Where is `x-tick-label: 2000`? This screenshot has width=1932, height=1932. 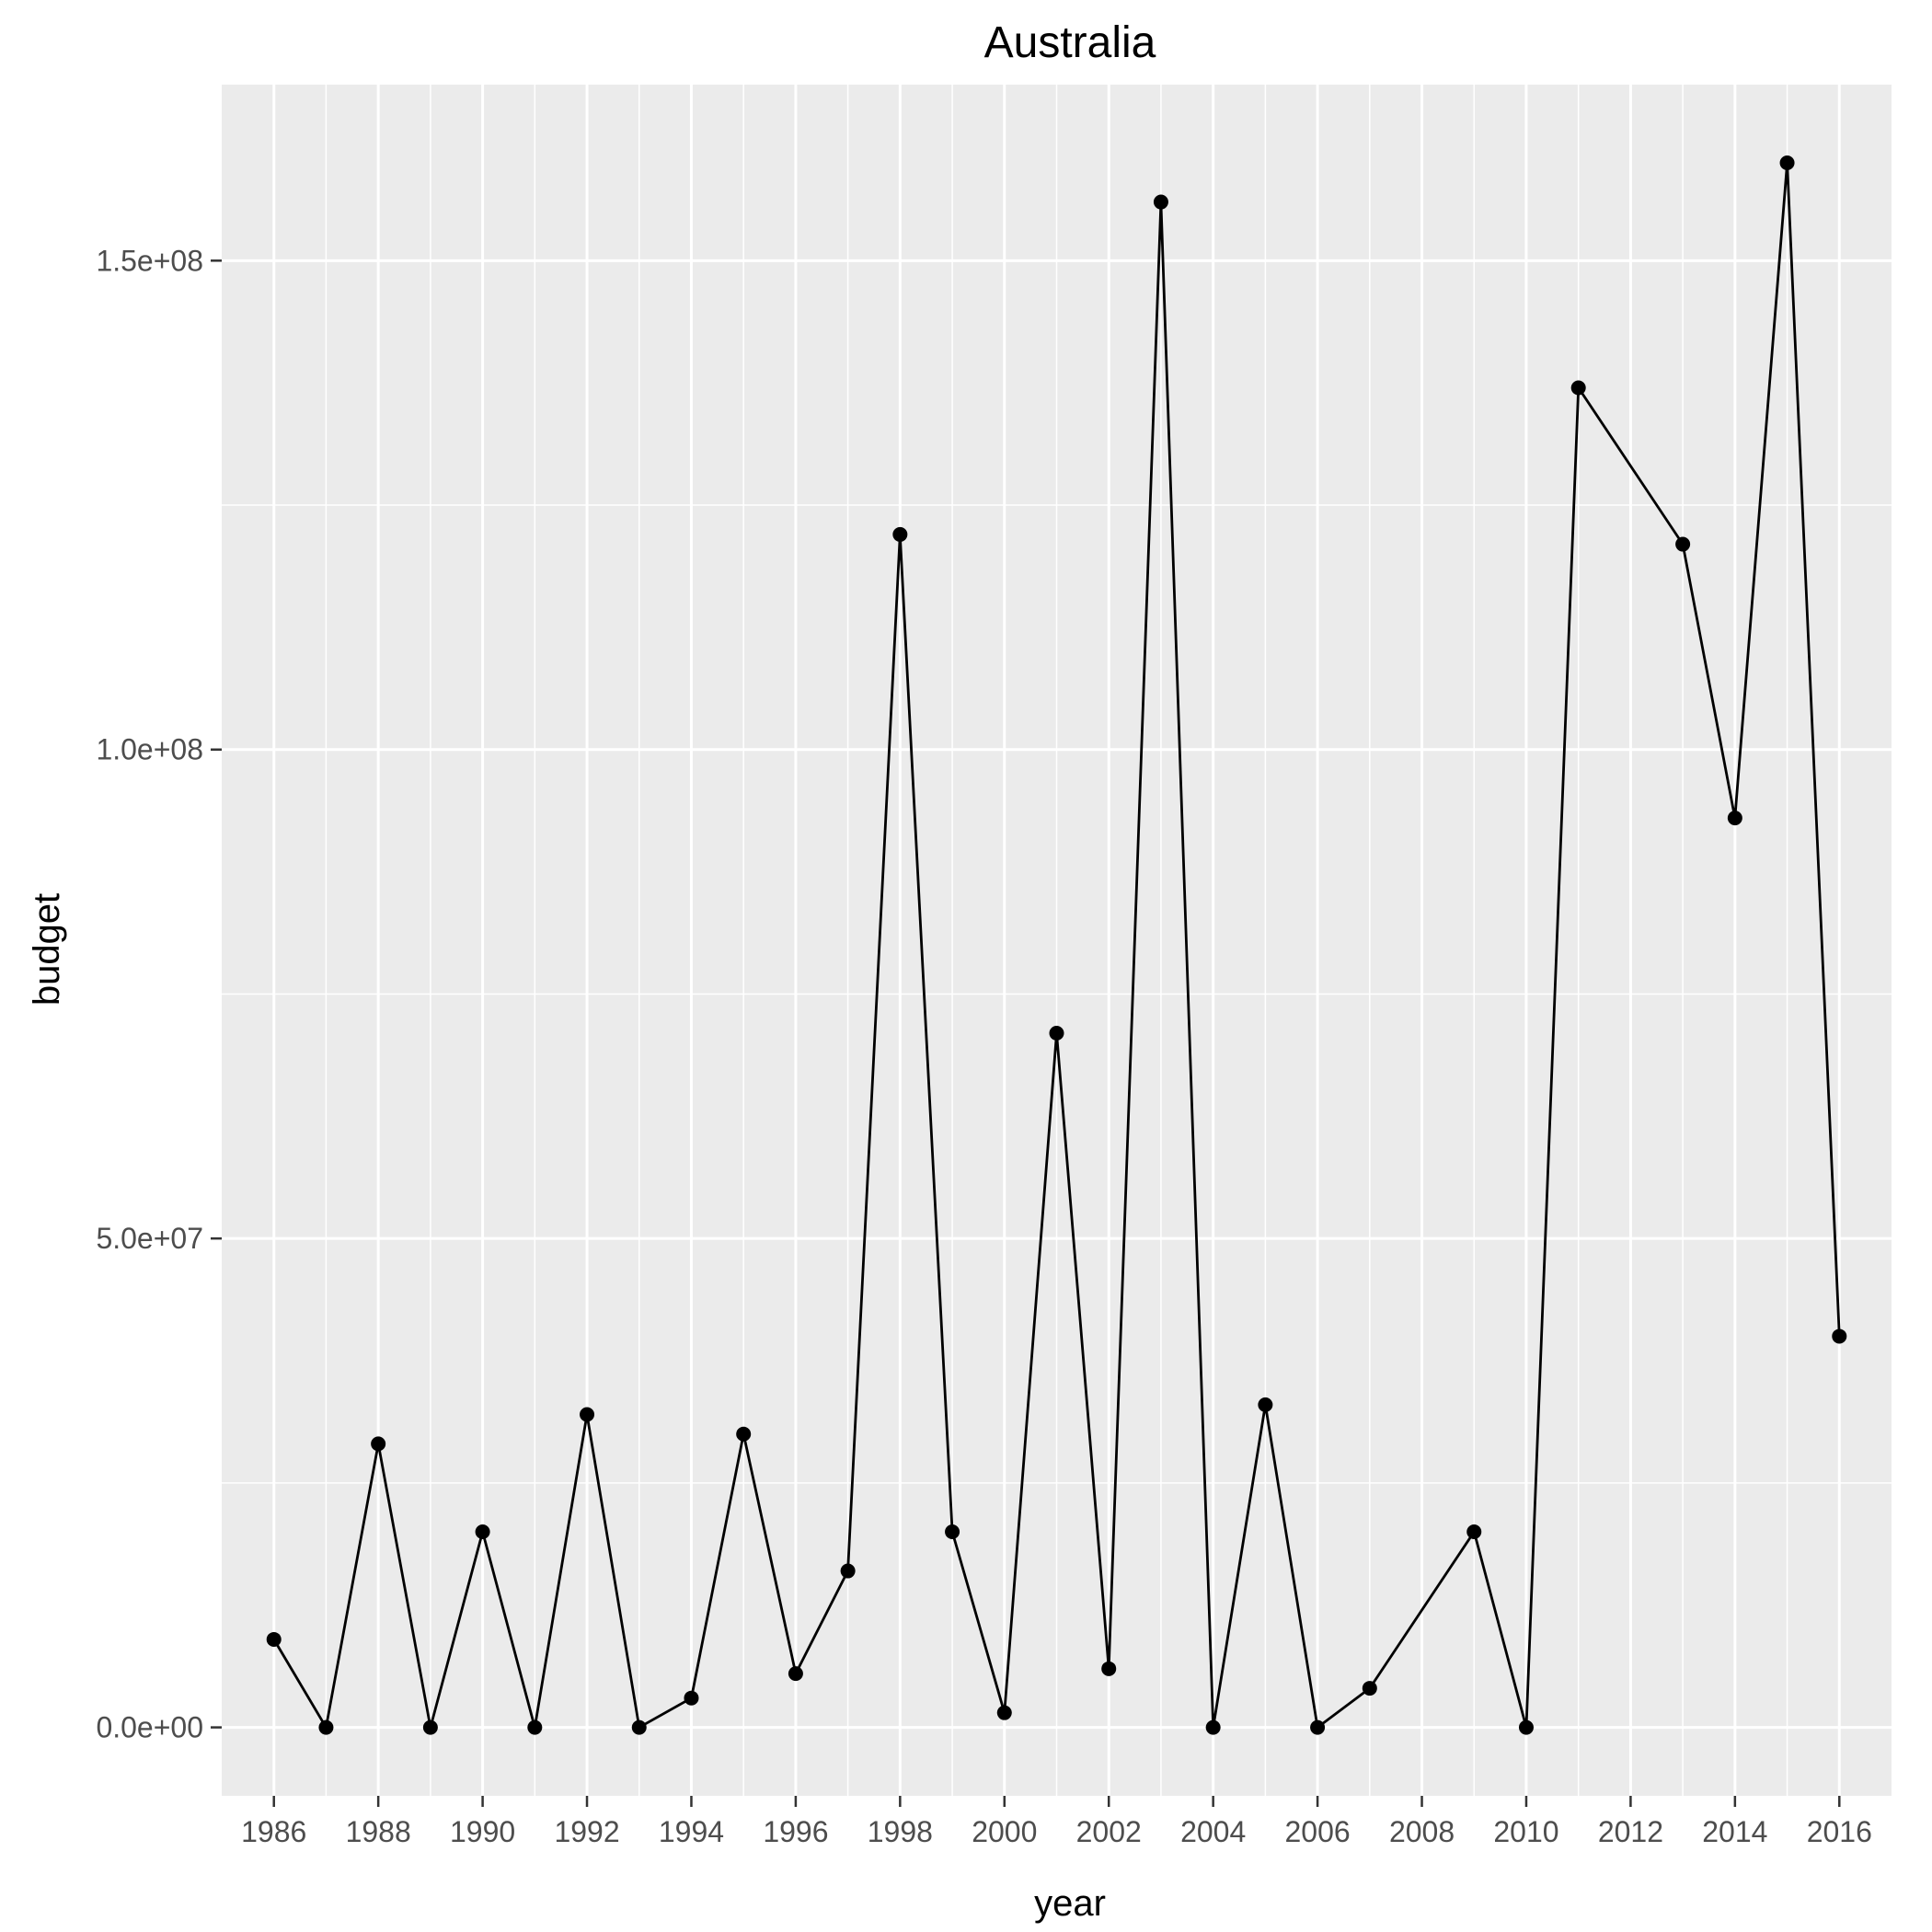 x-tick-label: 2000 is located at coordinates (1004, 1831).